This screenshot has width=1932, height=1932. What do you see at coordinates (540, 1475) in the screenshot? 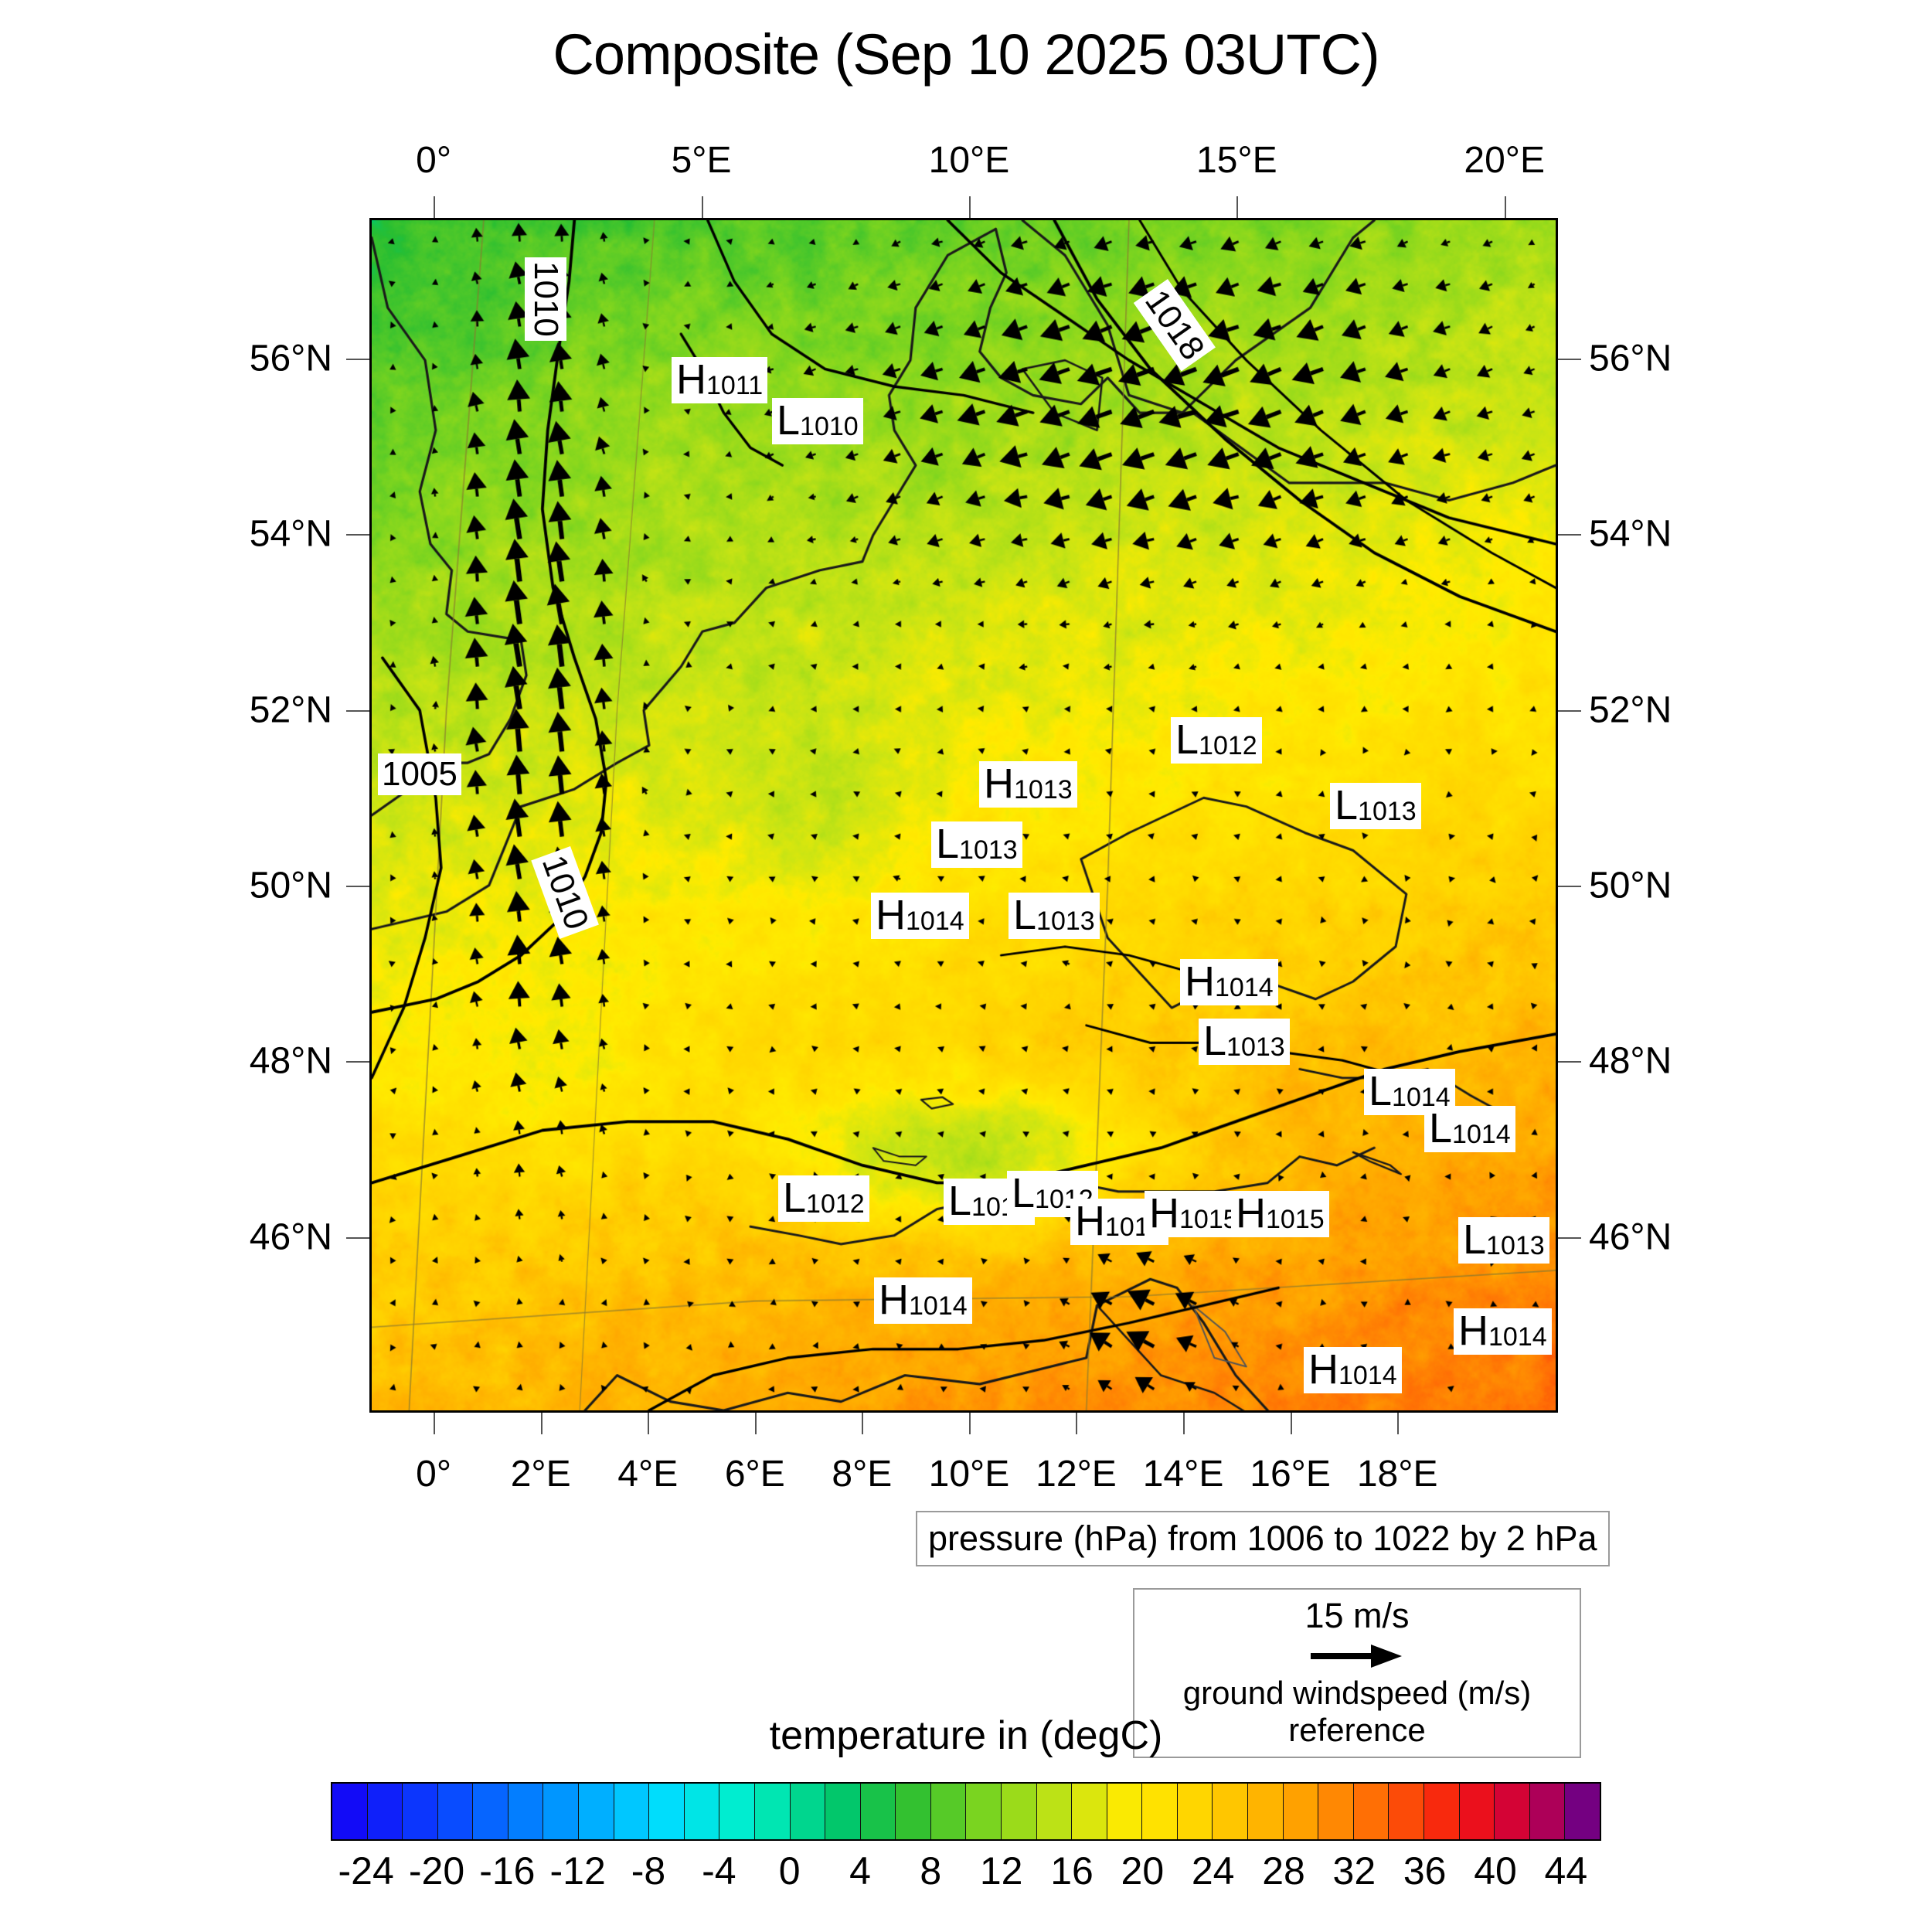
I see `tick-label-bottom-1: 2°E` at bounding box center [540, 1475].